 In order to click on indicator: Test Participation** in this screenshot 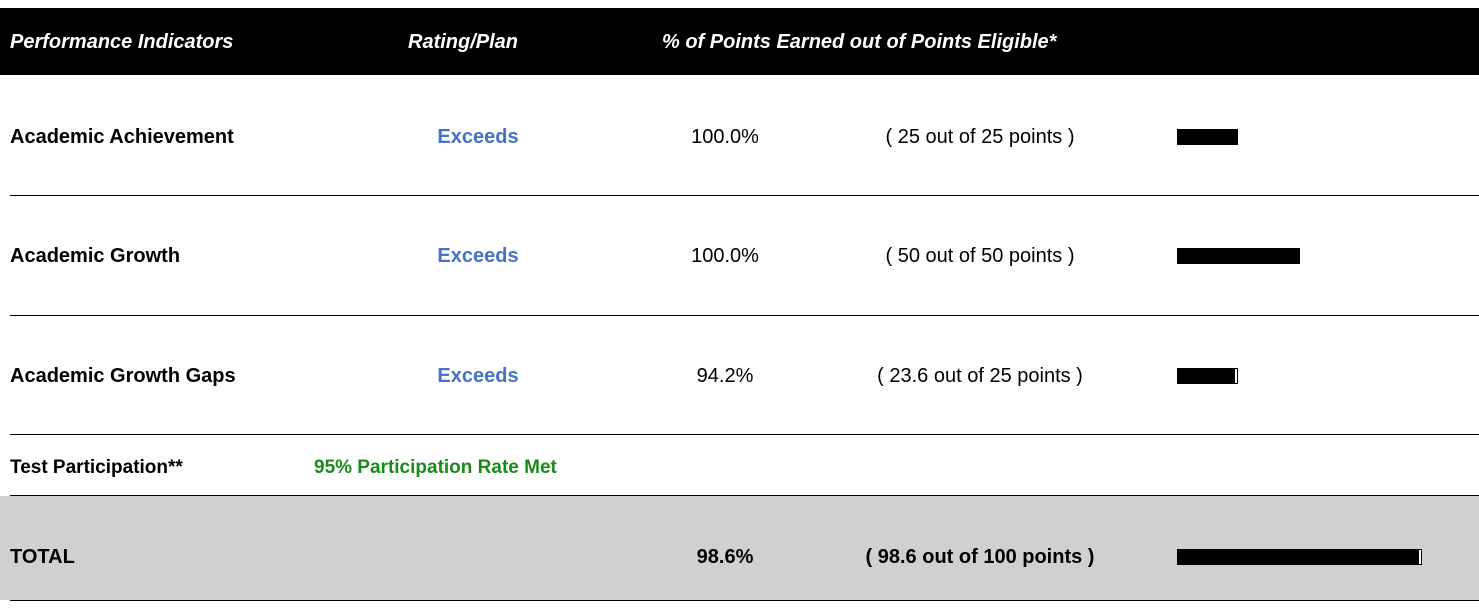, I will do `click(96, 467)`.